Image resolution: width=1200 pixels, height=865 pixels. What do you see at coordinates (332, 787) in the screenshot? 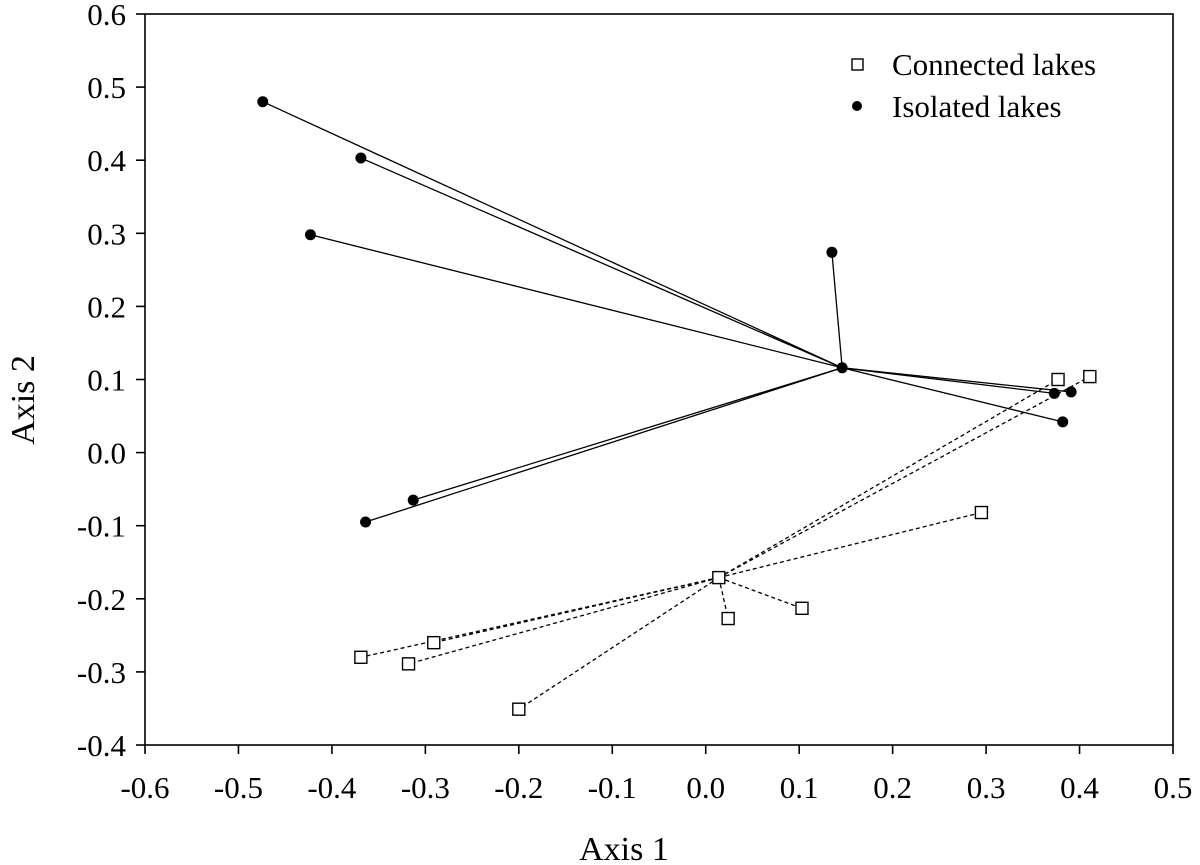
I see `x-tick-label: -0.4` at bounding box center [332, 787].